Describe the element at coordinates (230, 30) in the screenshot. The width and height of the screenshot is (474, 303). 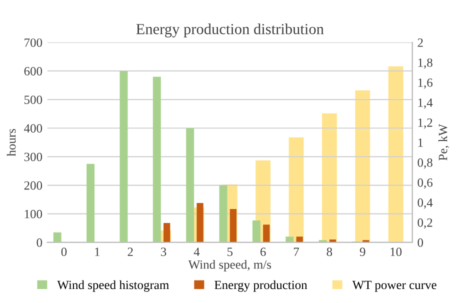
I see `chart-title: Energy production distribution` at that location.